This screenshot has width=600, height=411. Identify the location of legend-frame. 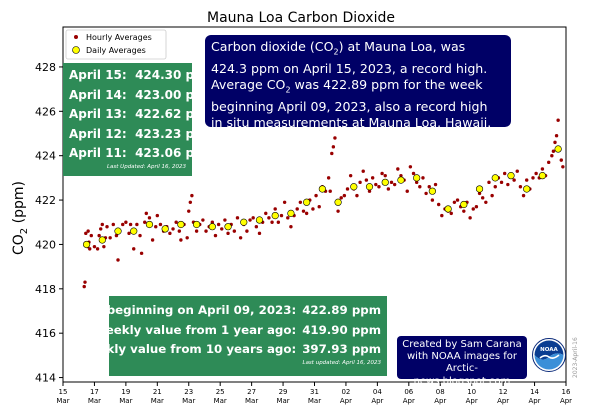
(116, 44).